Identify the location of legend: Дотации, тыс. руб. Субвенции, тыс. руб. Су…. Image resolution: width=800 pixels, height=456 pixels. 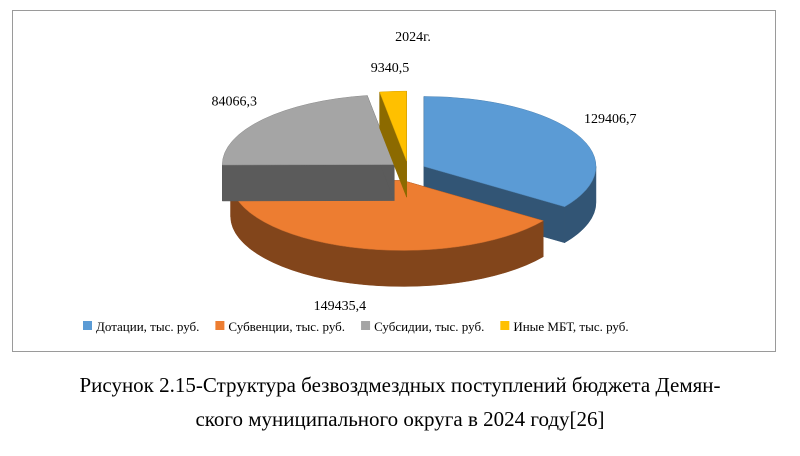
(356, 326).